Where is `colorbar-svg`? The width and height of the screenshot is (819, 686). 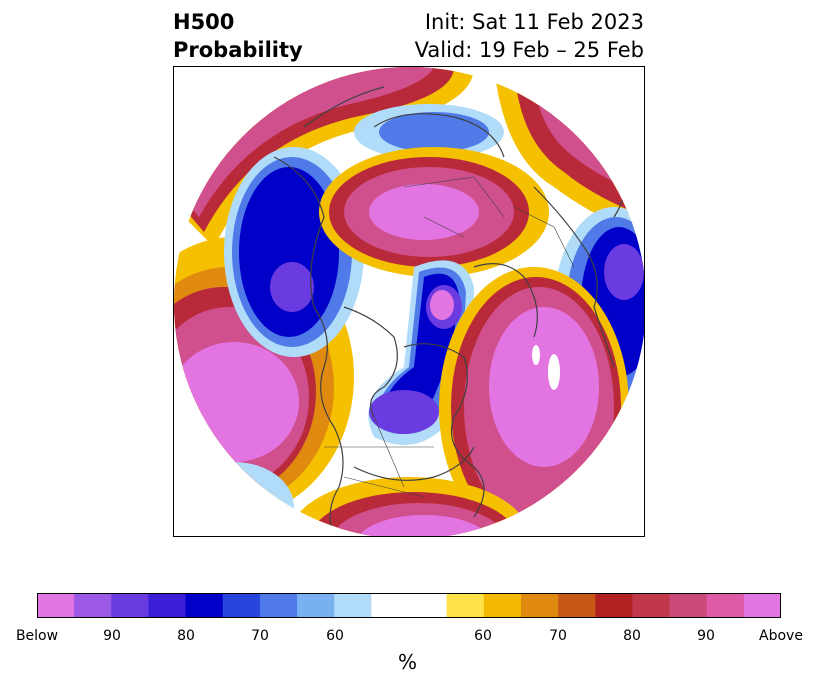 colorbar-svg is located at coordinates (409, 605).